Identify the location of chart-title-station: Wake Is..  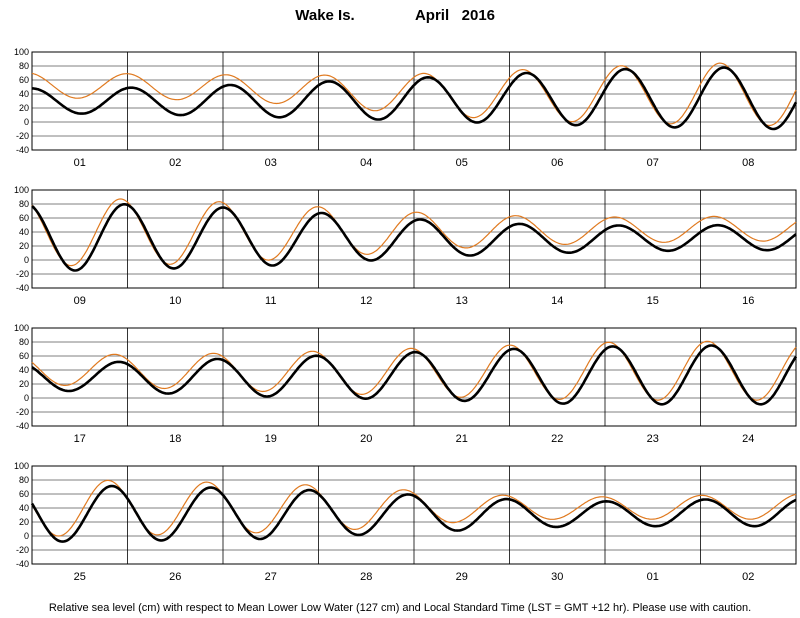
(324, 15).